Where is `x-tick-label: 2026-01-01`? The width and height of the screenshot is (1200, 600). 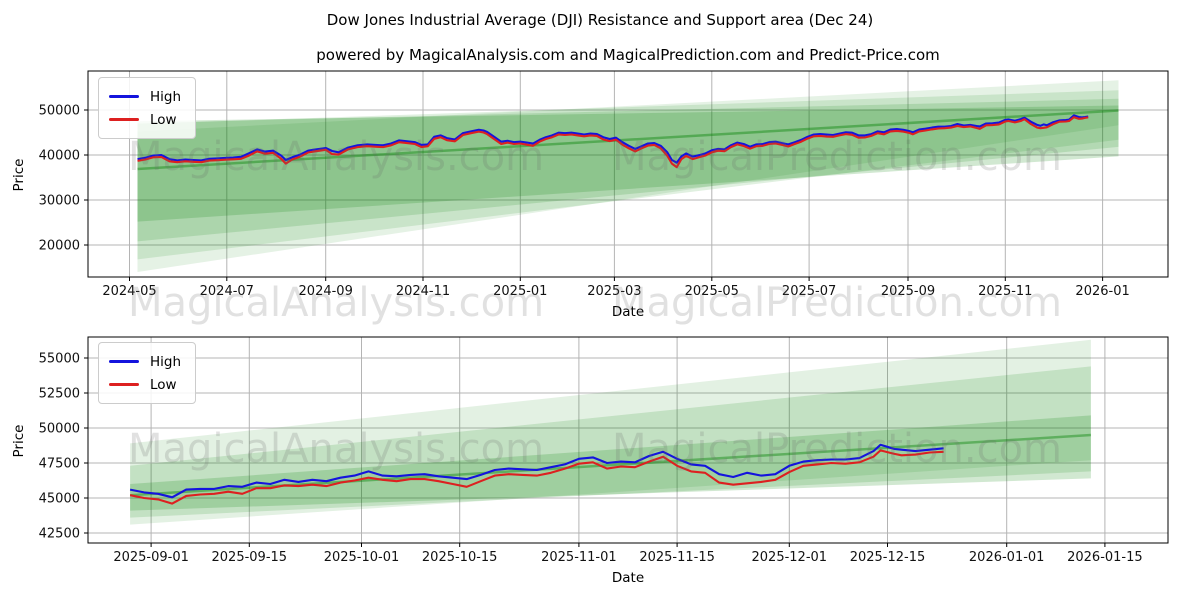
x-tick-label: 2026-01-01 is located at coordinates (1007, 557).